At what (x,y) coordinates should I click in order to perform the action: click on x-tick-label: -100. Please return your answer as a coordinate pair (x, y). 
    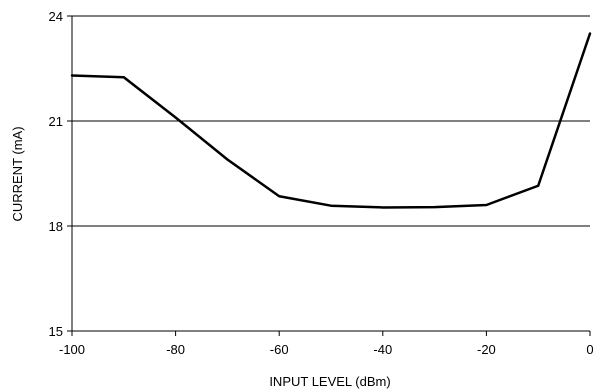
    Looking at the image, I should click on (72, 349).